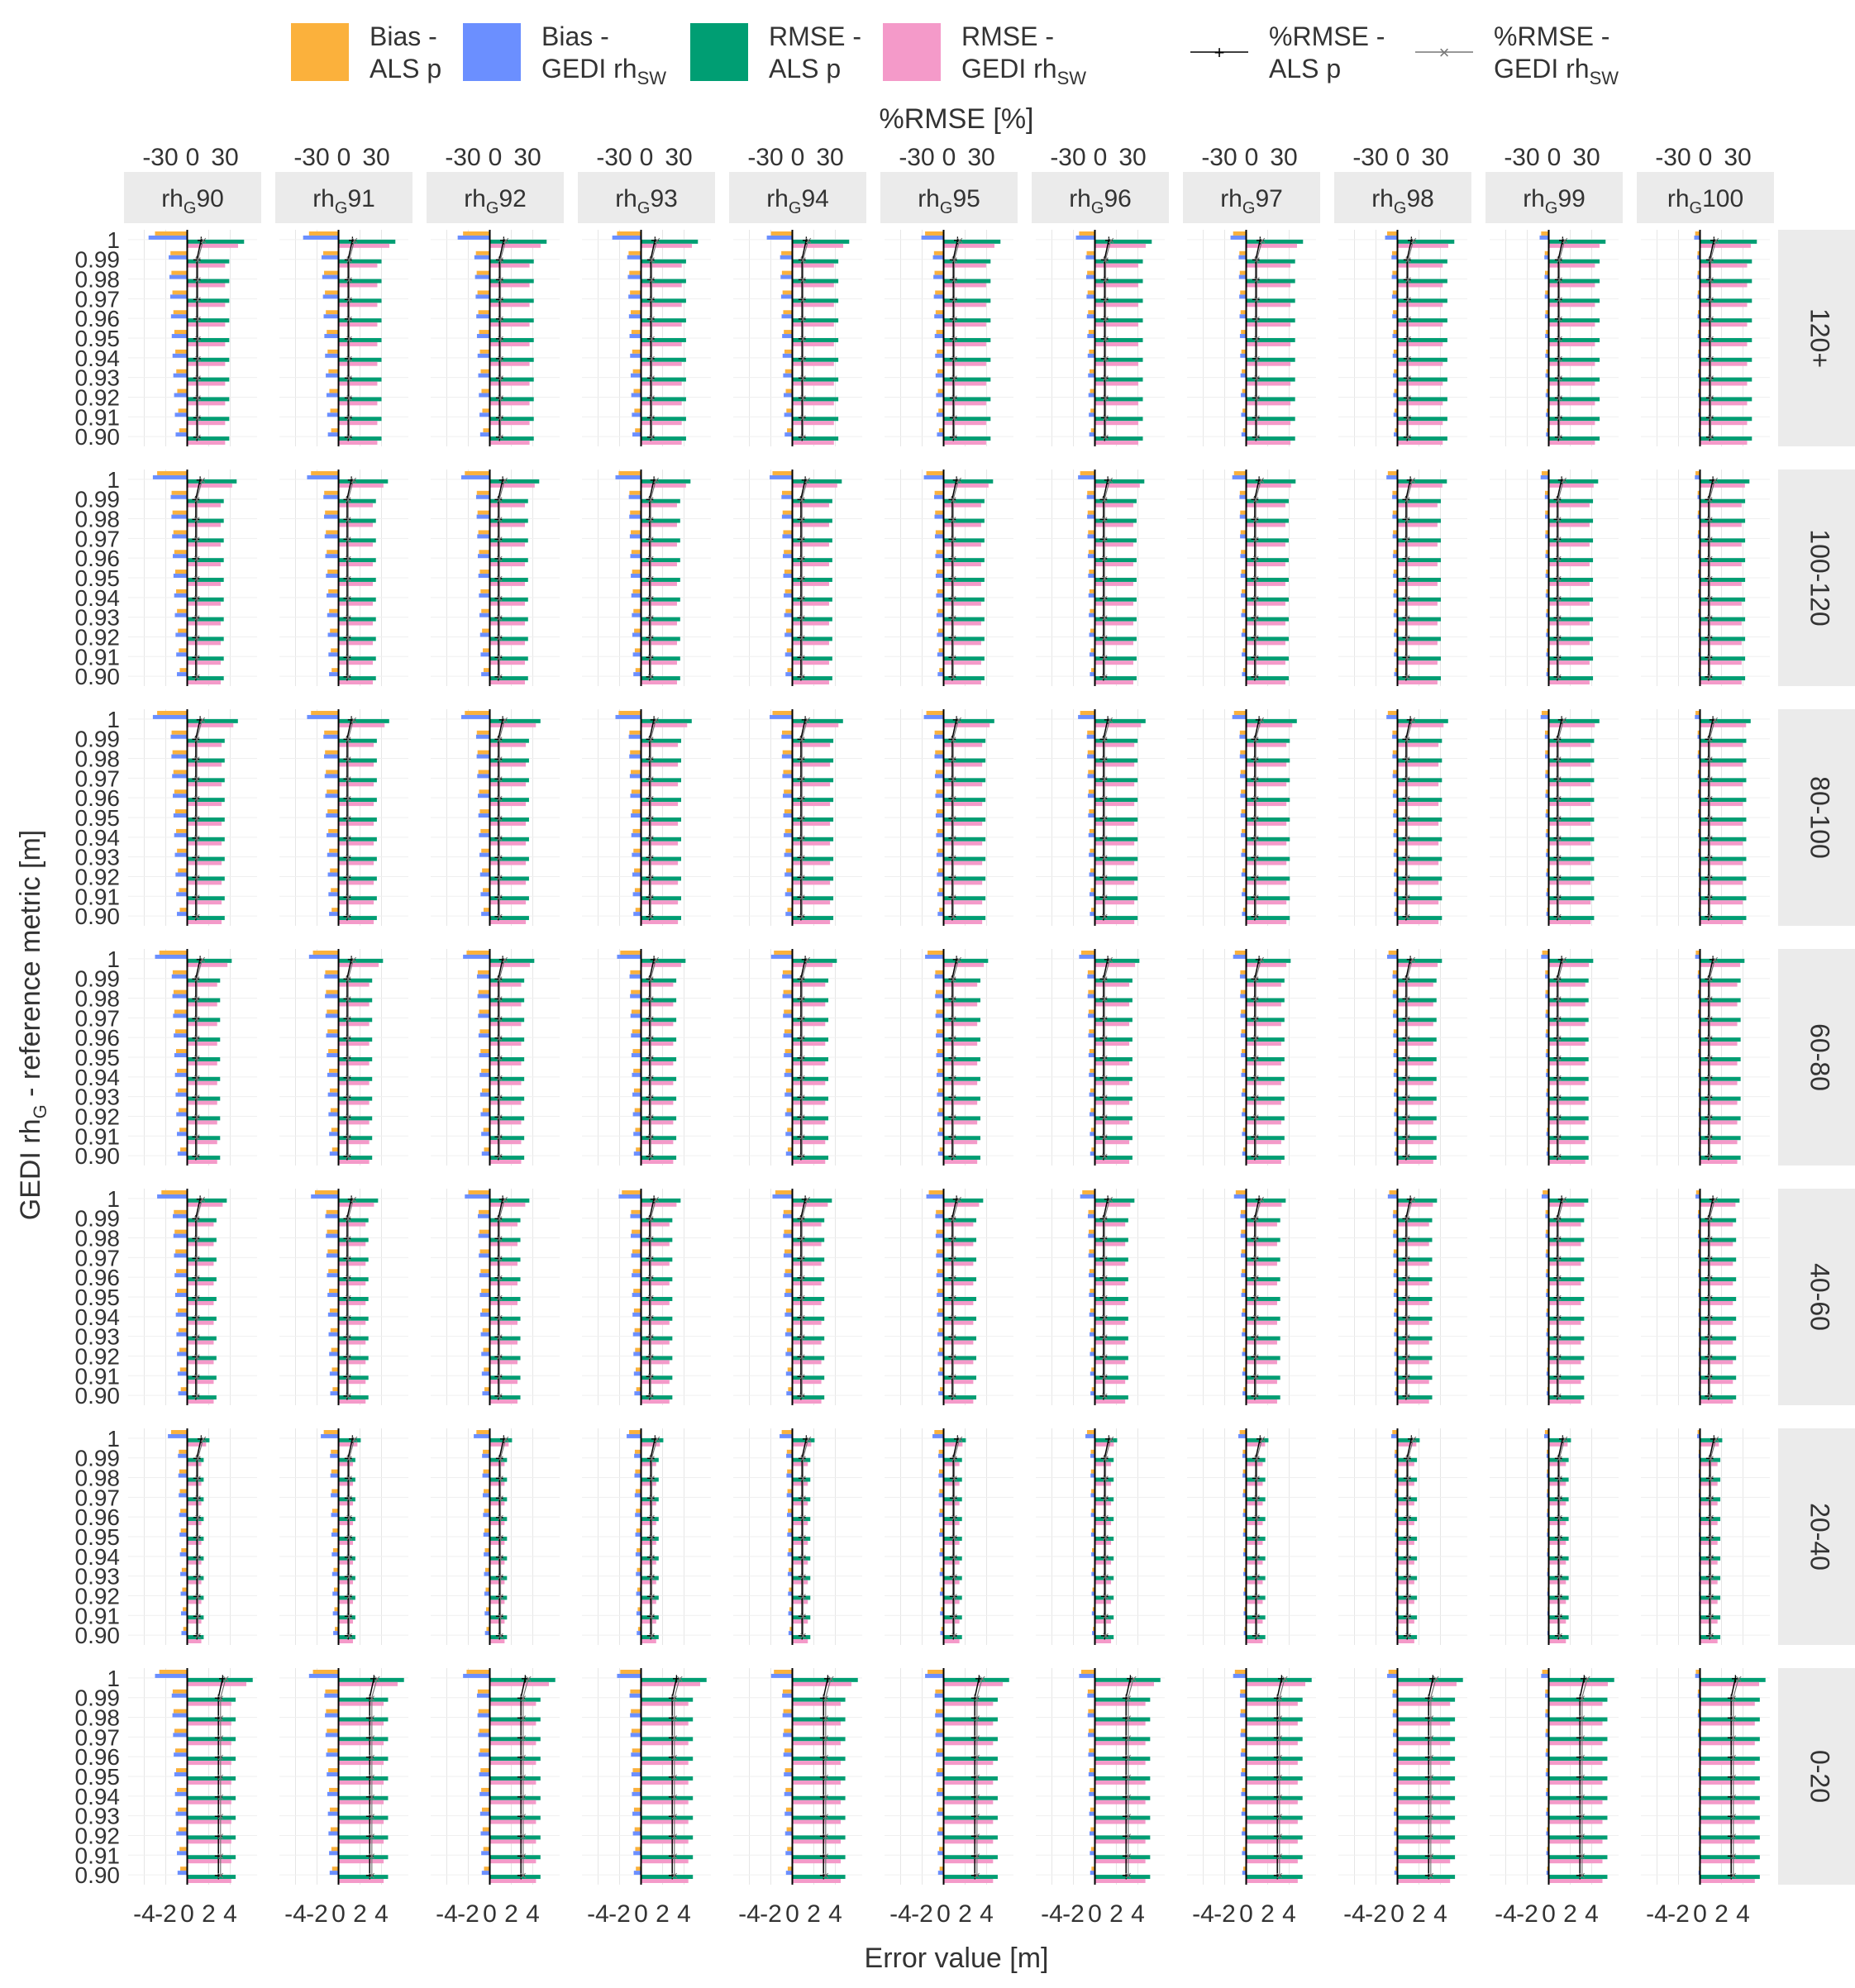 This screenshot has width=1855, height=1988. Describe the element at coordinates (1445, 52) in the screenshot. I see `legend-key-marker-5: ×` at that location.